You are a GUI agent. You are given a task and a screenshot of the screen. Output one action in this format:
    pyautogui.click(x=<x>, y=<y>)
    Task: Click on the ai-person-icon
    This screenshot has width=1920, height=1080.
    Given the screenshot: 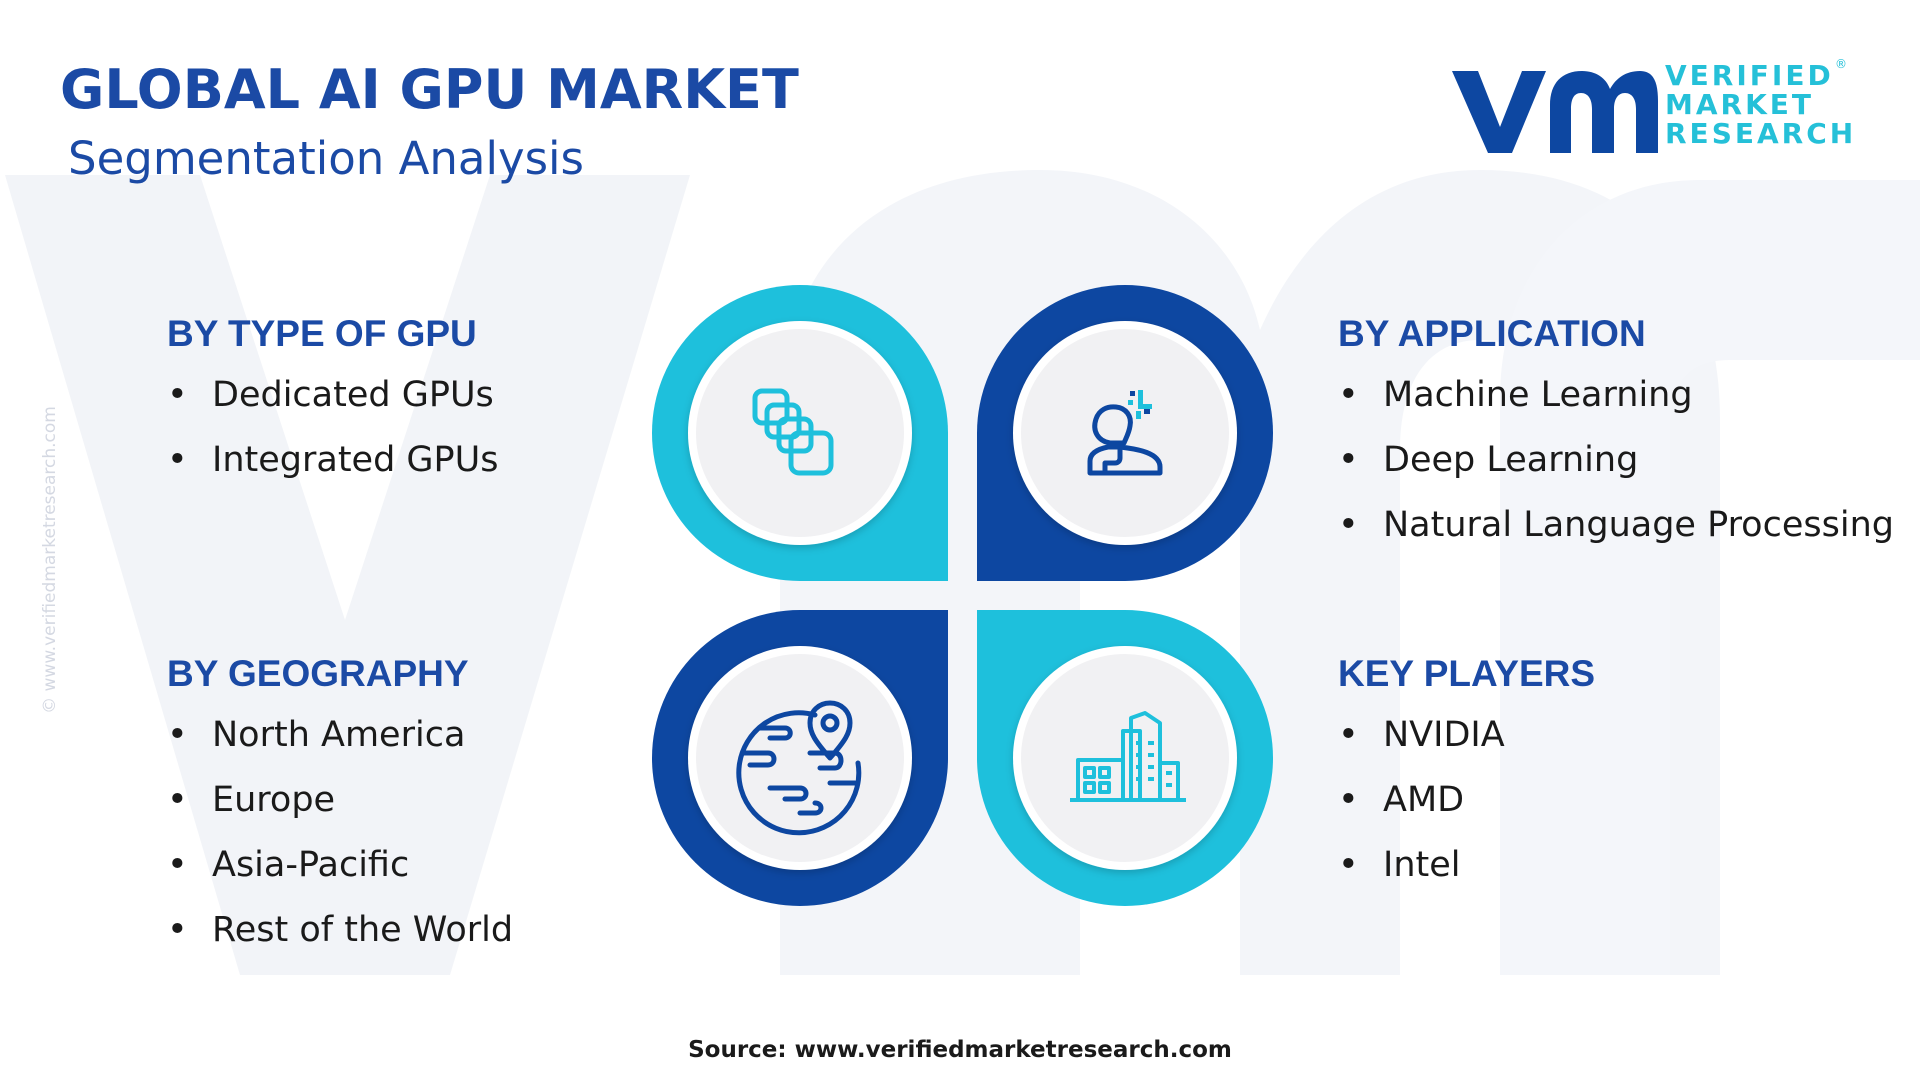 What is the action you would take?
    pyautogui.click(x=1125, y=433)
    